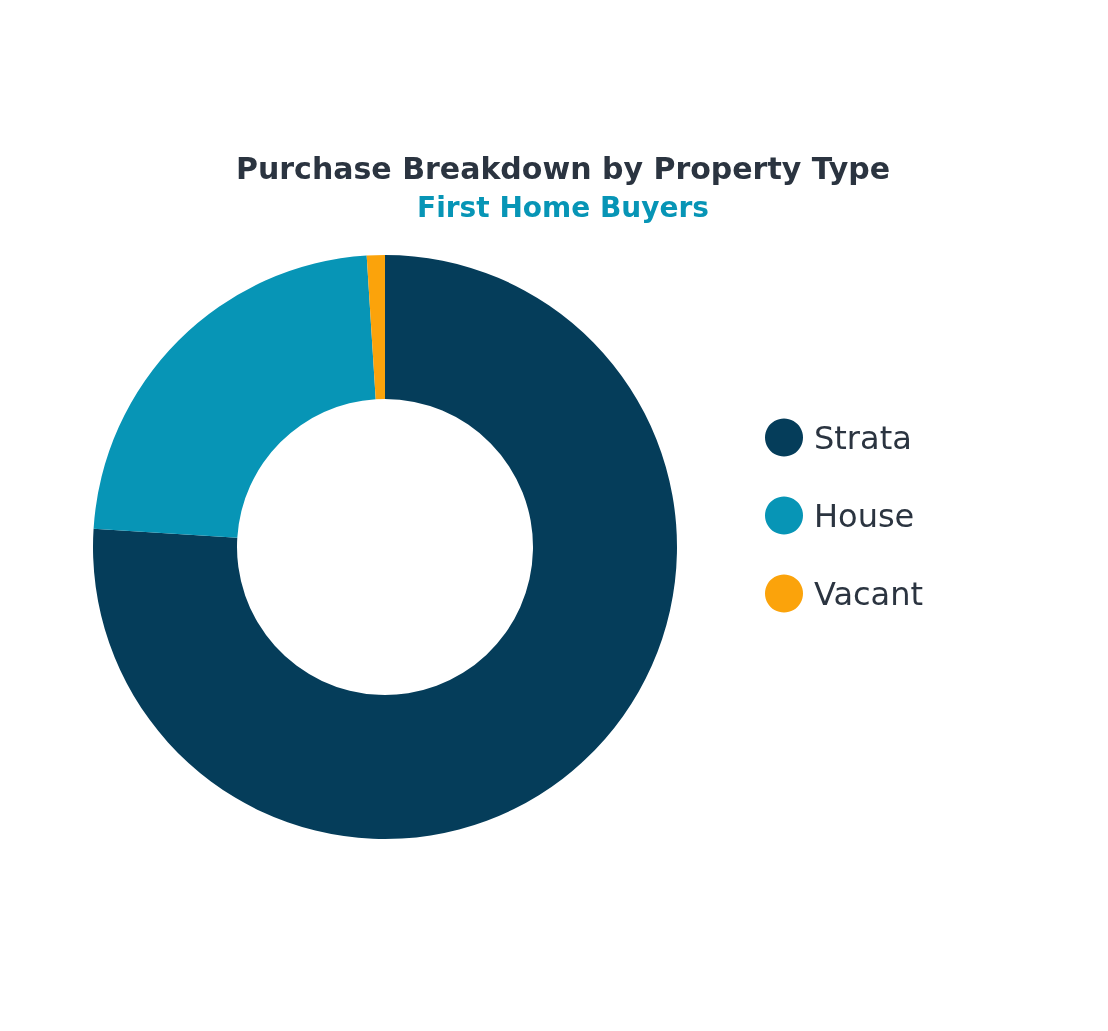 This screenshot has height=1031, width=1108. Describe the element at coordinates (863, 437) in the screenshot. I see `legend-label: Strata` at that location.